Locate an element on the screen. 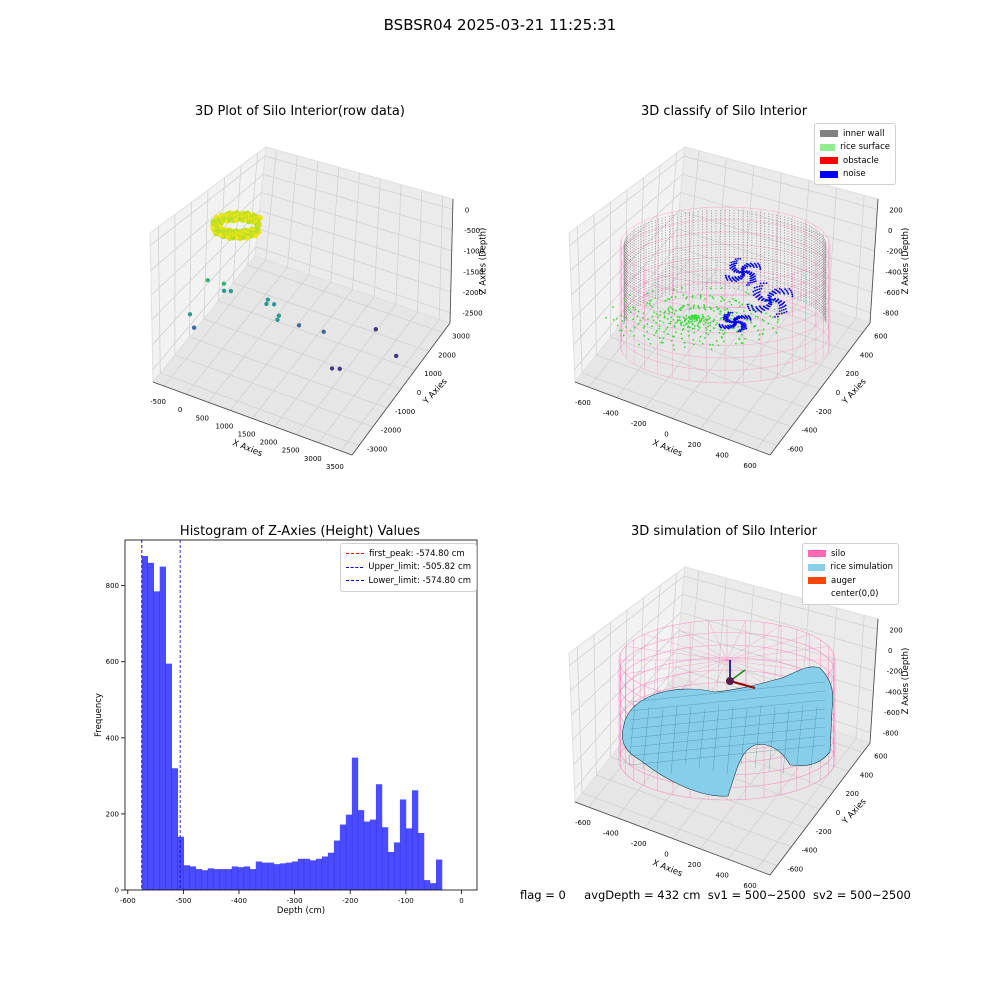 This screenshot has width=1000, height=1000. z-axis-line is located at coordinates (874, 261).